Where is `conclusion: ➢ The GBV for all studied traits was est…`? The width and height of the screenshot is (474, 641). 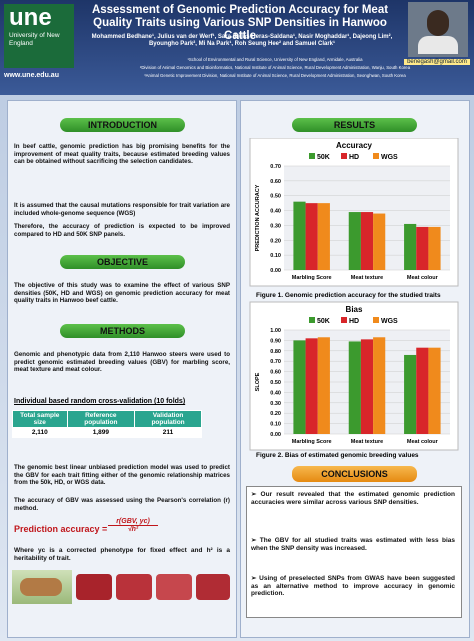
conclusion: ➢ The GBV for all studied traits was est… is located at coordinates (353, 544).